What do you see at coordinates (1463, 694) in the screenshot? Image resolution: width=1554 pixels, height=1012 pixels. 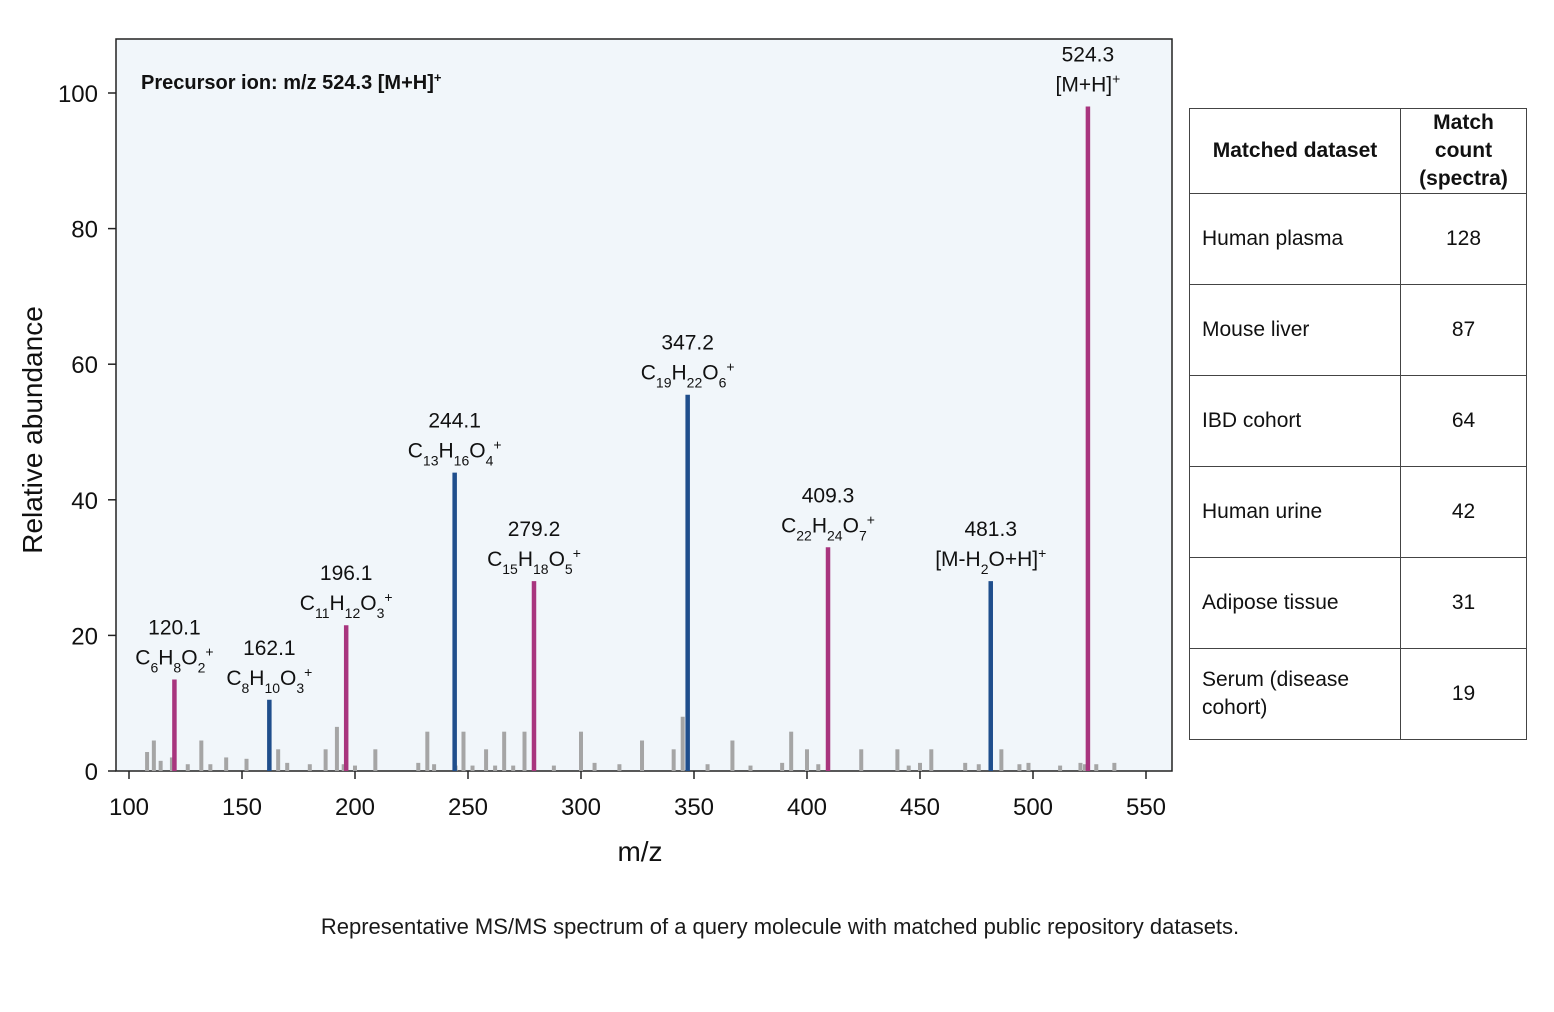 I see `count-cell: 19` at bounding box center [1463, 694].